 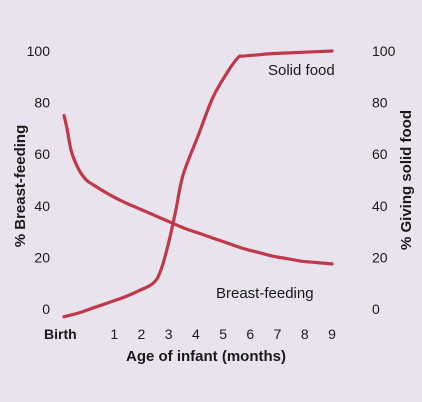 I want to click on x-tick-label: 4, so click(x=196, y=334).